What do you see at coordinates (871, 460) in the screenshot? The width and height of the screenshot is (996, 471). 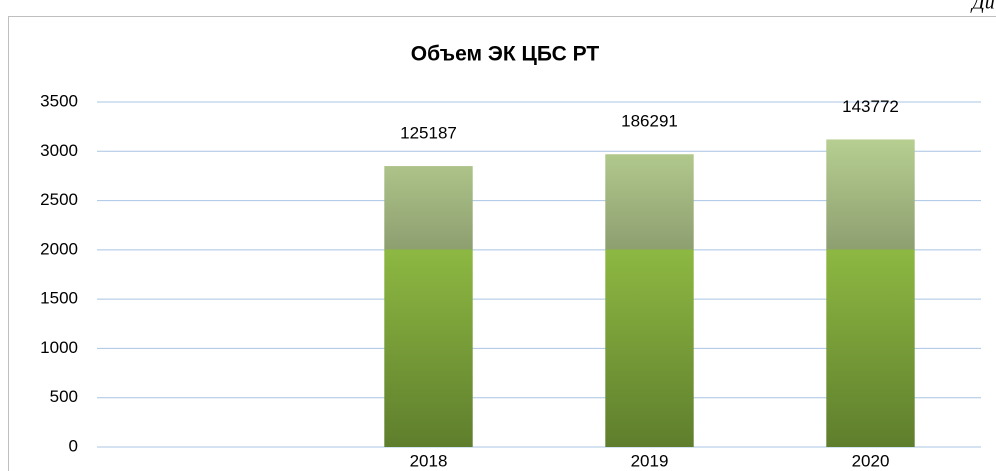 I see `x-tick-label: 2020` at bounding box center [871, 460].